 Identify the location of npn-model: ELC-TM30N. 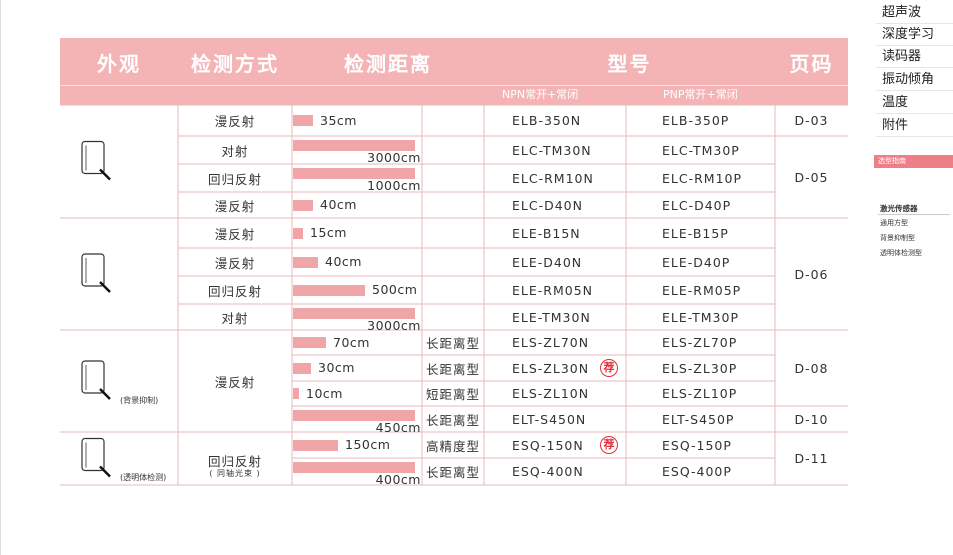
(552, 150).